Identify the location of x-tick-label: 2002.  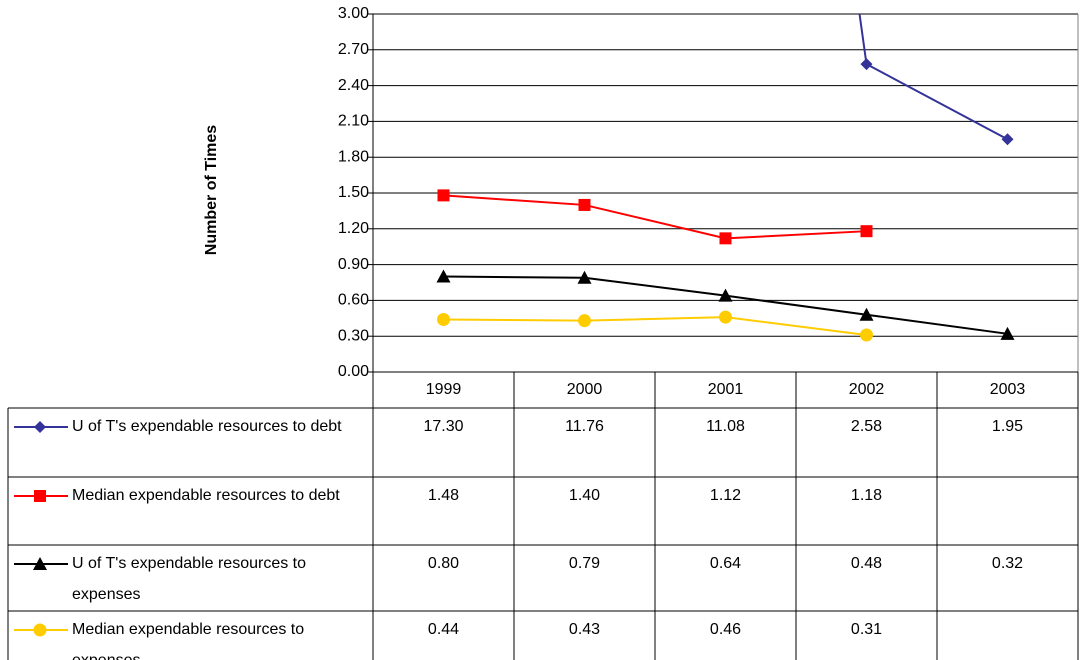
(867, 389).